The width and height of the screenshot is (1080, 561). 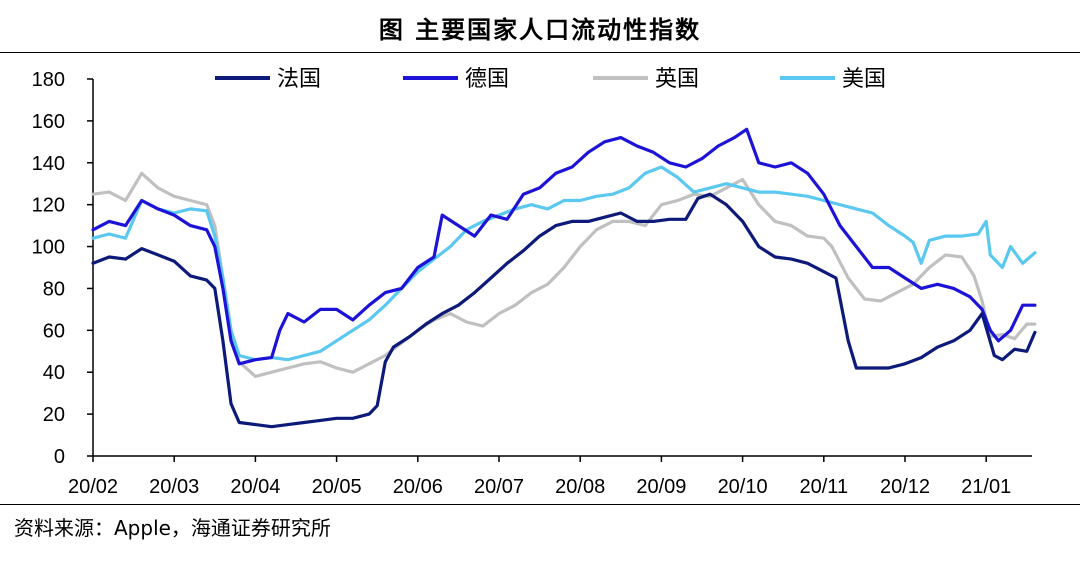 What do you see at coordinates (864, 79) in the screenshot?
I see `legend-label-3: 美国` at bounding box center [864, 79].